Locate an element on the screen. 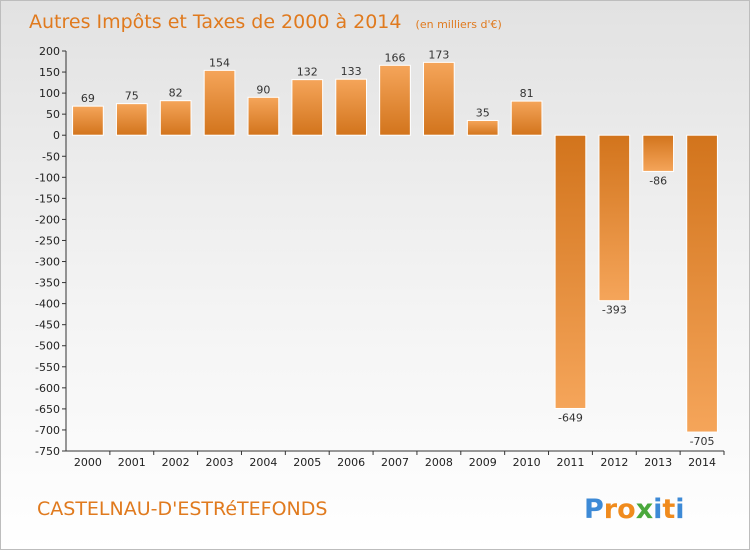 This screenshot has height=551, width=750. data-label-2001: 75 is located at coordinates (132, 96).